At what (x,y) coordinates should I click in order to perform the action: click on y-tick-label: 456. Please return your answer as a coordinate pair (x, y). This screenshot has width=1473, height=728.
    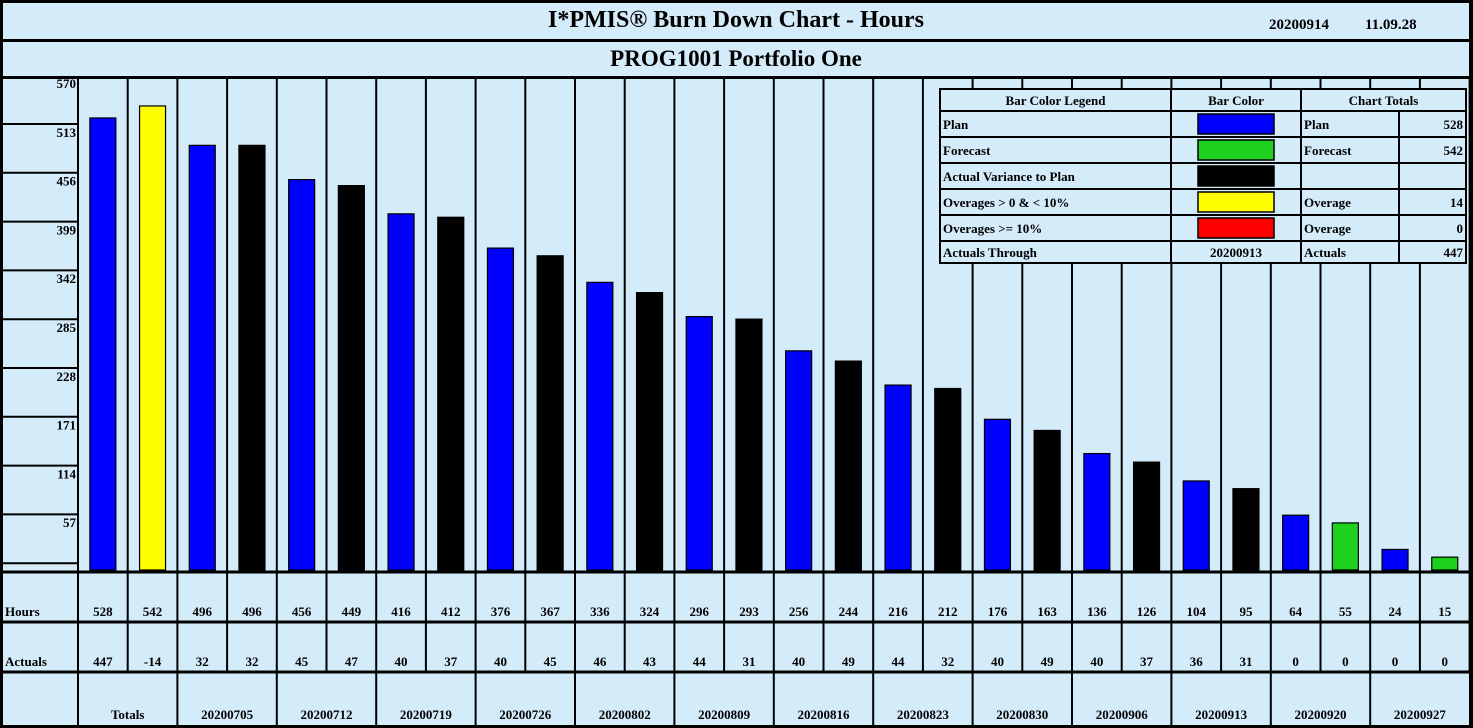
    Looking at the image, I should click on (67, 181).